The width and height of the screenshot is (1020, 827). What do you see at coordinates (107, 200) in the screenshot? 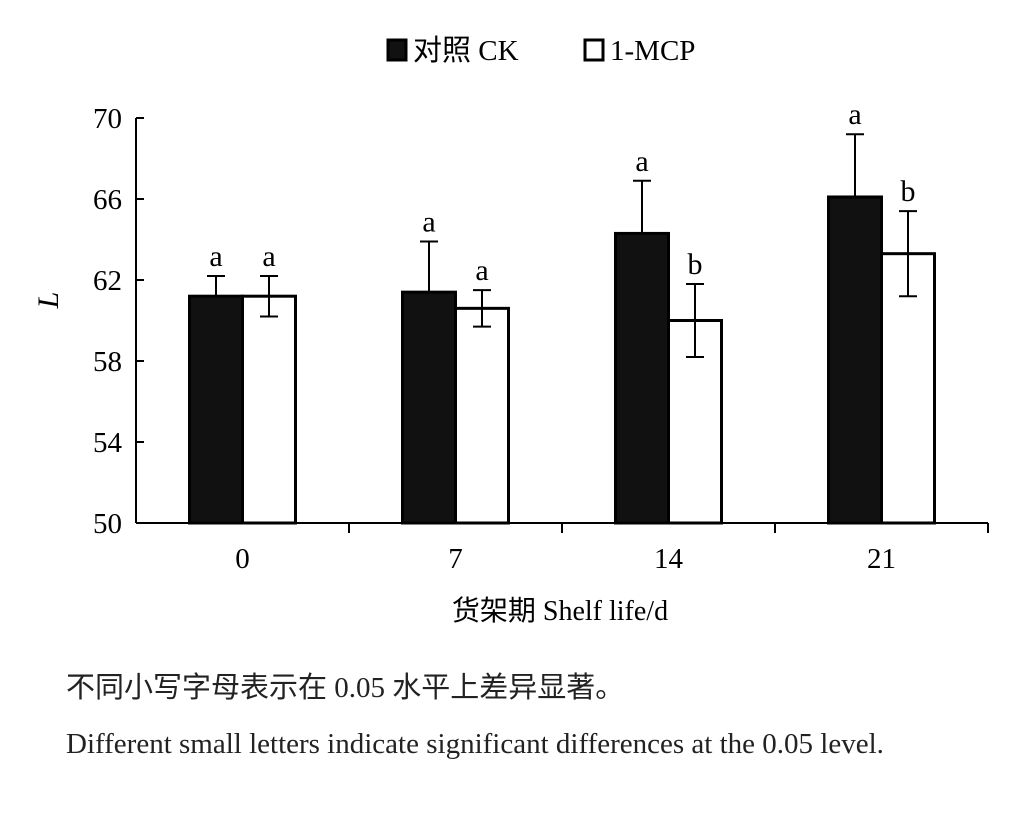
I see `y-tick-label: 66` at bounding box center [107, 200].